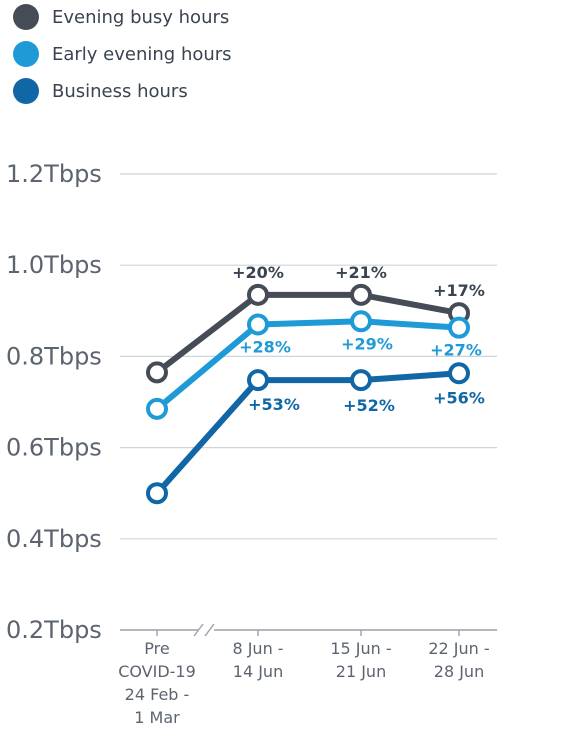 The height and width of the screenshot is (740, 562). I want to click on y-tick-label: 0.4Tbps, so click(54, 539).